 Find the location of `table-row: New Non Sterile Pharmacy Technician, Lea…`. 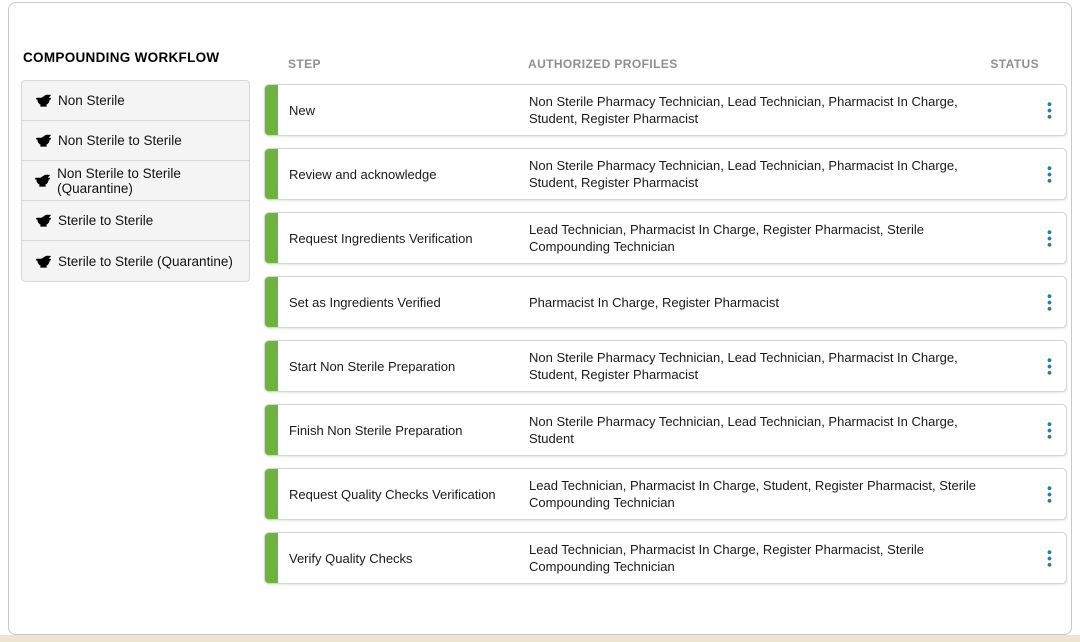

table-row: New Non Sterile Pharmacy Technician, Lea… is located at coordinates (665, 110).